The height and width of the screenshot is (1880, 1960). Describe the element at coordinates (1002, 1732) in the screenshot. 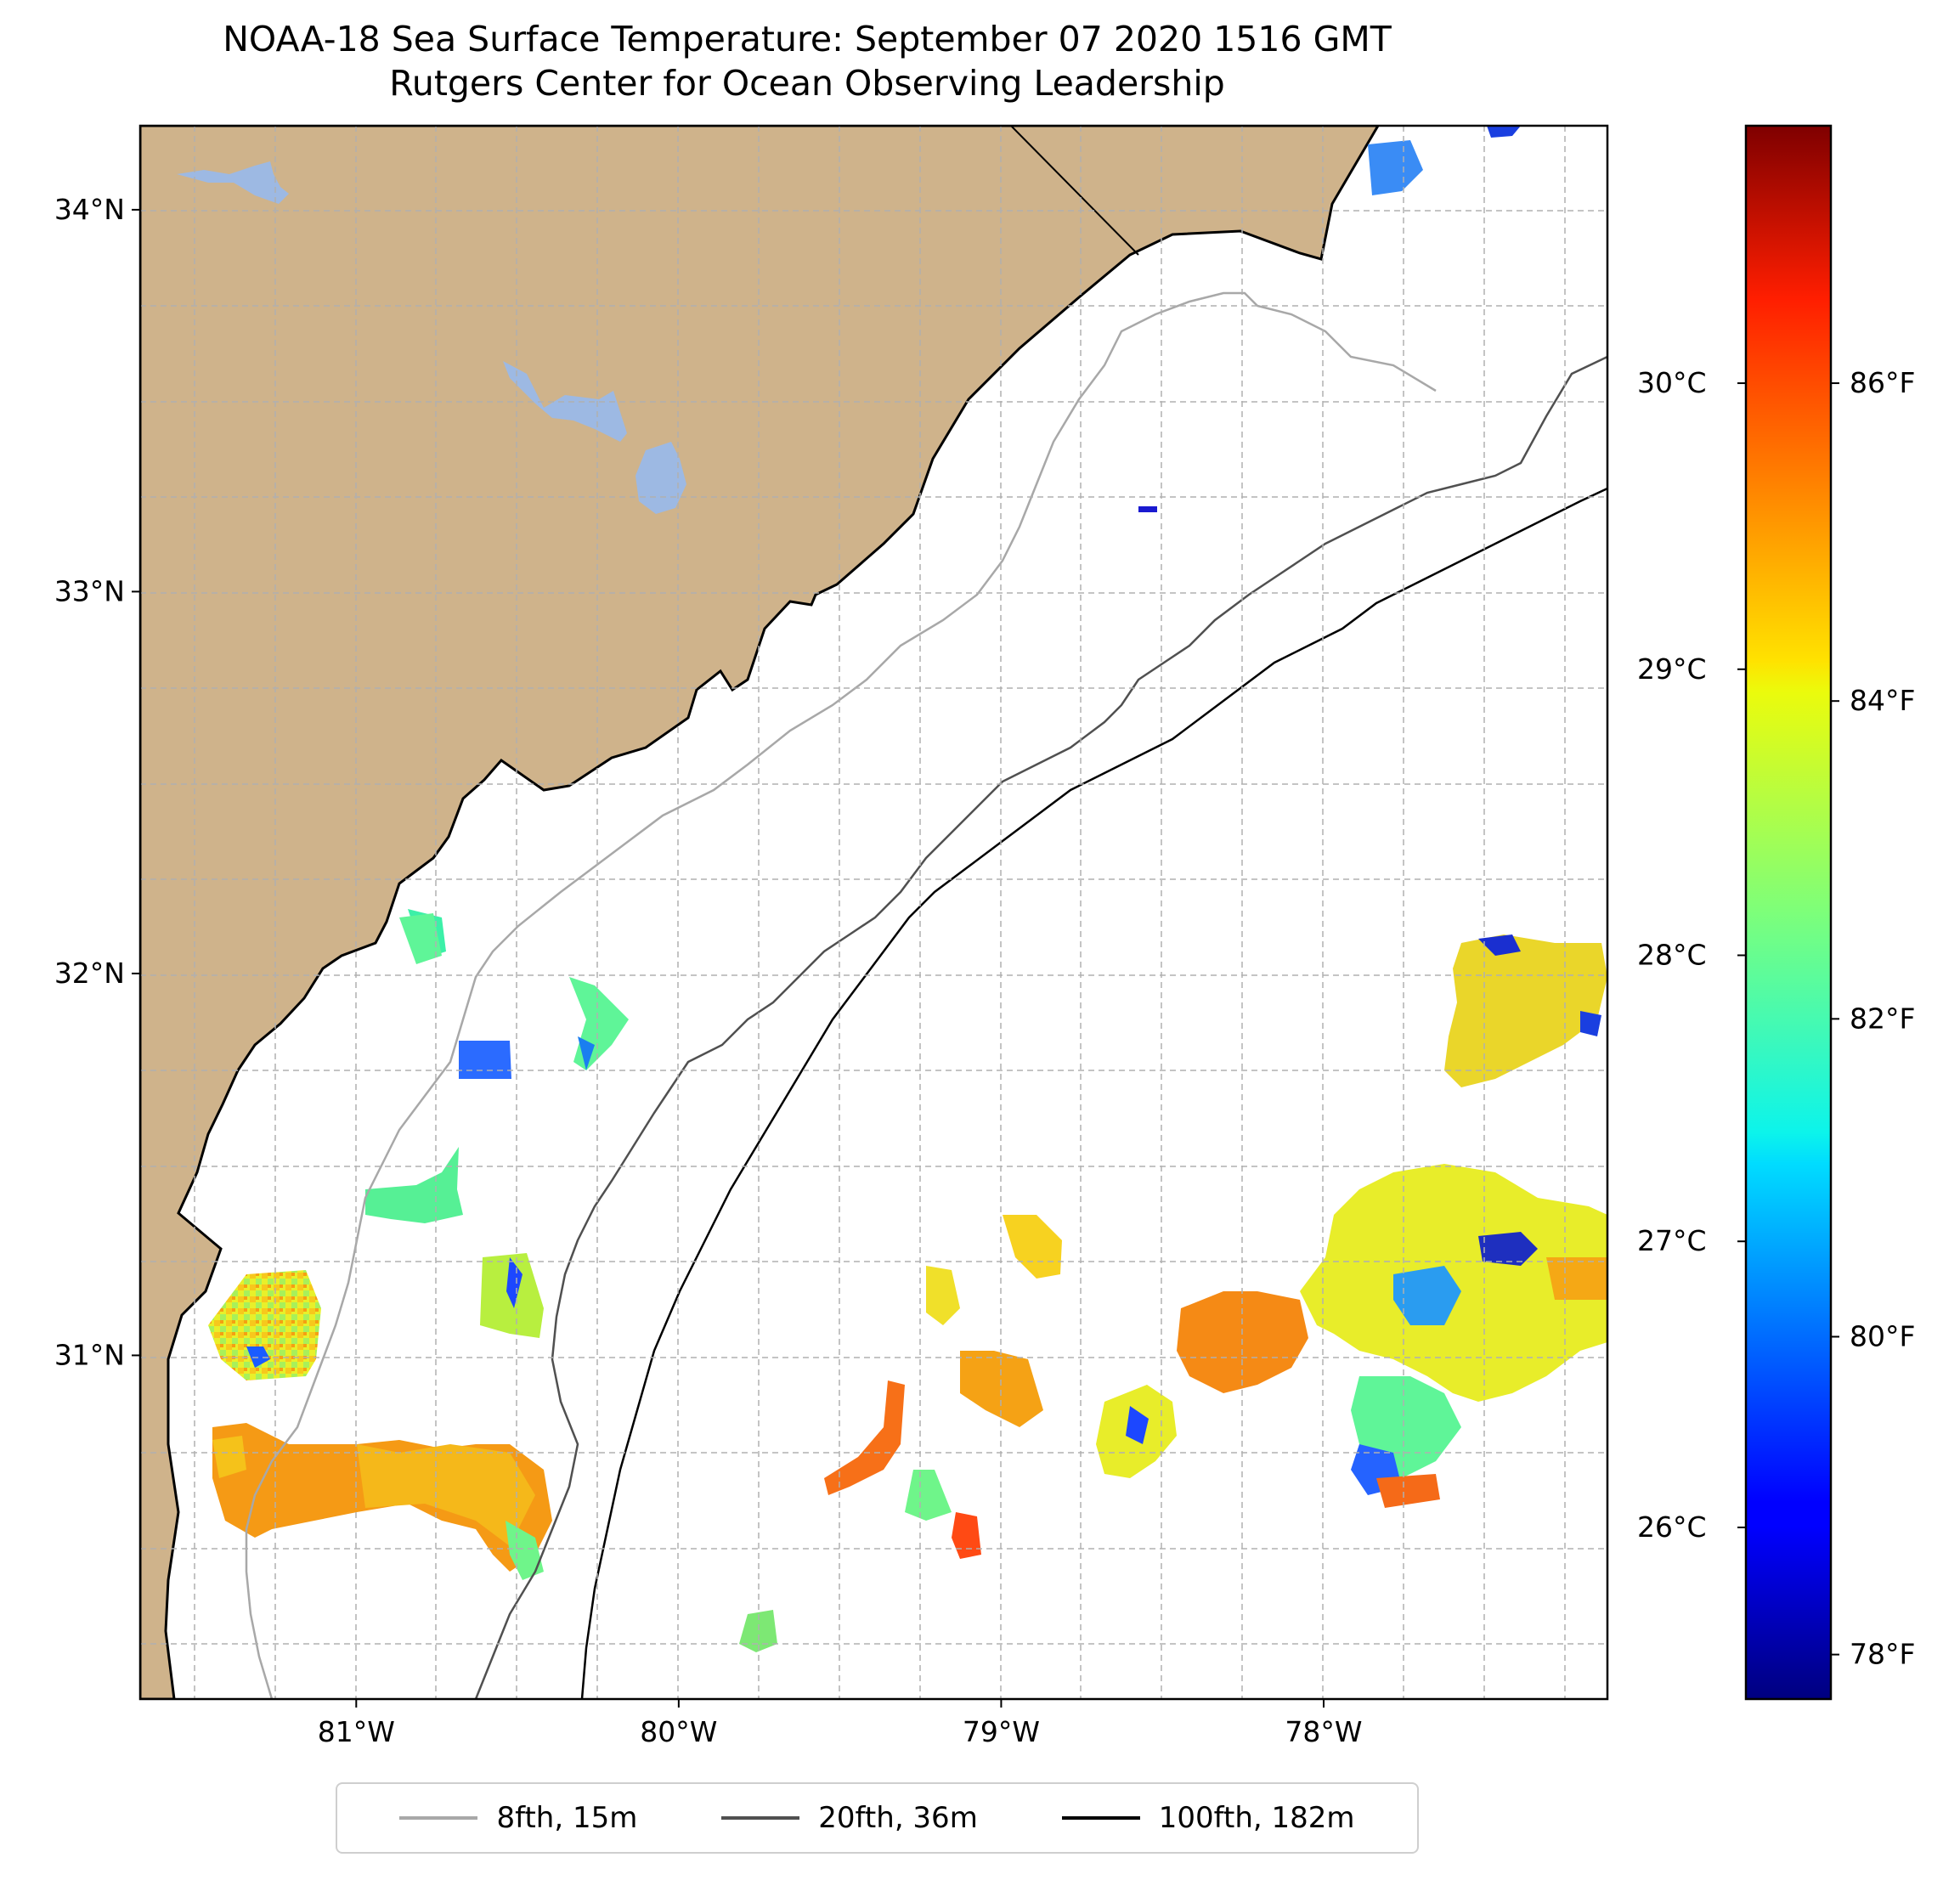

I see `lon-tick-label: 79°W` at that location.